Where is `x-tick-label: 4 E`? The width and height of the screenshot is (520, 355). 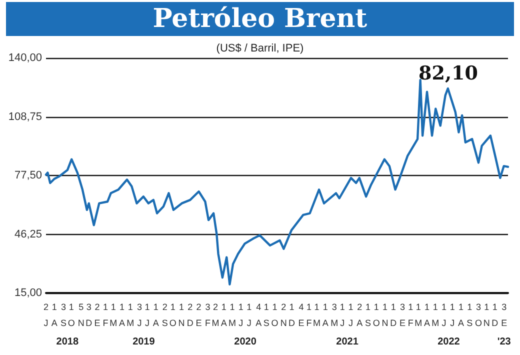 x-tick-label: 4 E is located at coordinates (301, 315).